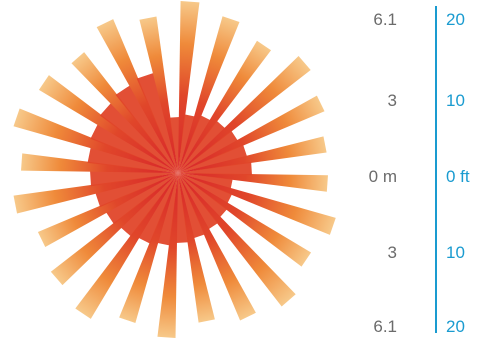 This screenshot has height=339, width=479. I want to click on scale-meters-label-top: 6.1, so click(385, 19).